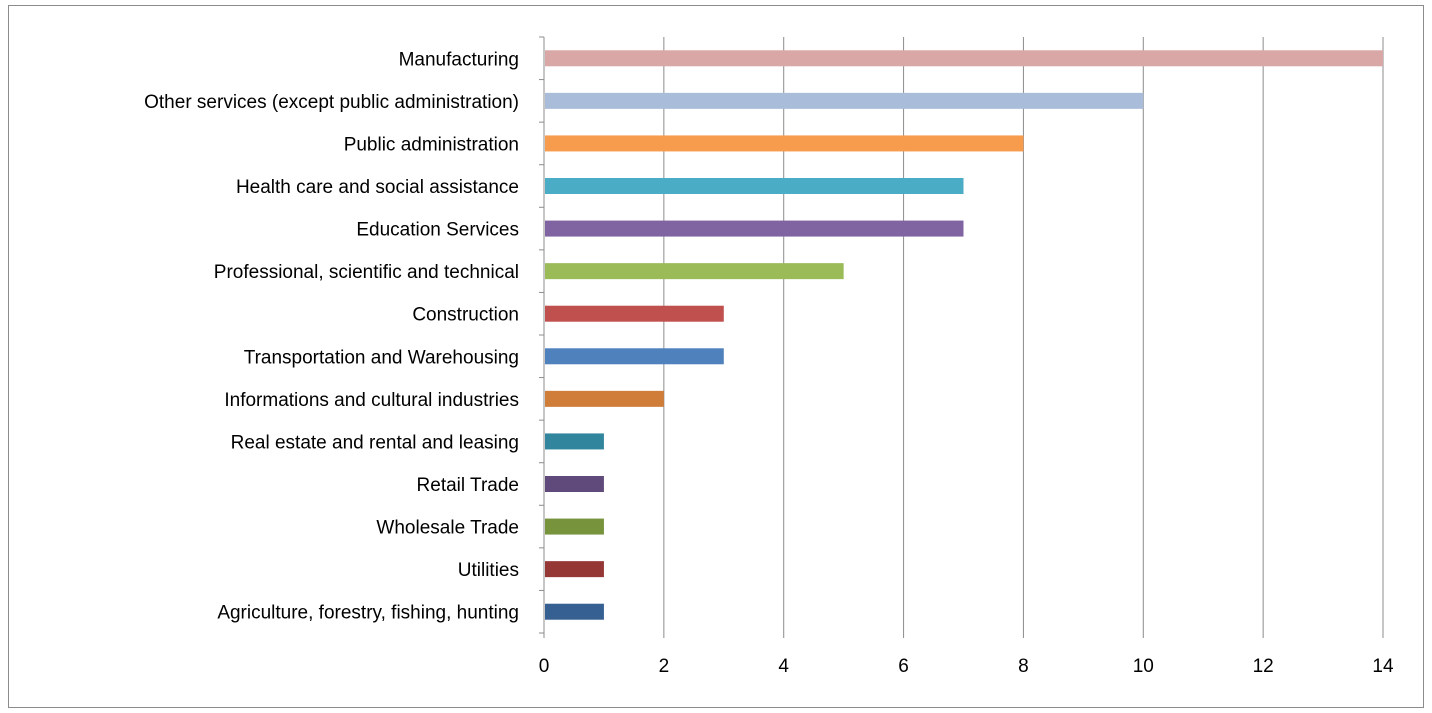  Describe the element at coordinates (1263, 666) in the screenshot. I see `x-tick-label: 12` at that location.